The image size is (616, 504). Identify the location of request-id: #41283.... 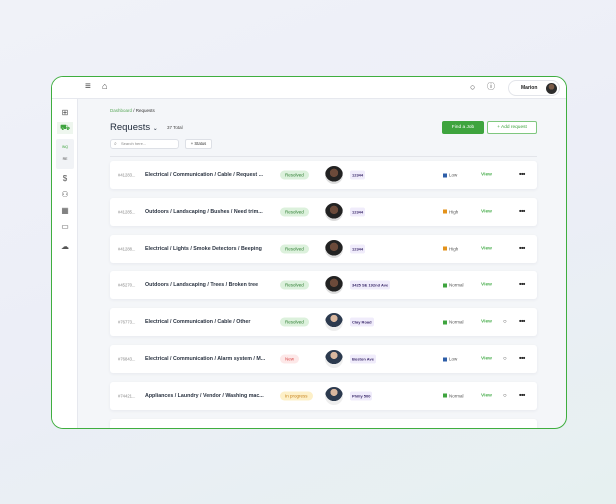
(127, 175).